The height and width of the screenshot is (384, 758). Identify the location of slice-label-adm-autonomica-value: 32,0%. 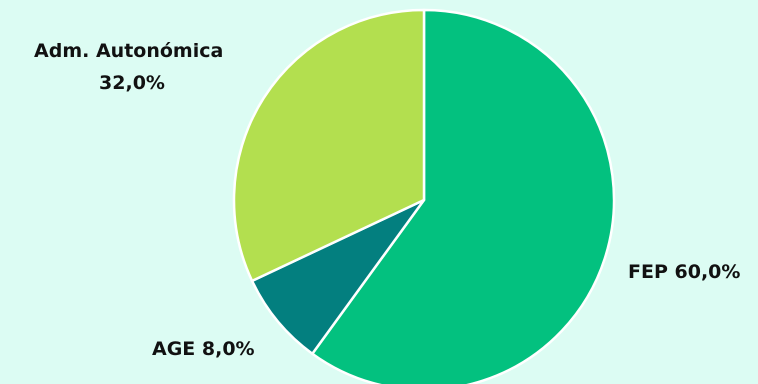
(132, 83).